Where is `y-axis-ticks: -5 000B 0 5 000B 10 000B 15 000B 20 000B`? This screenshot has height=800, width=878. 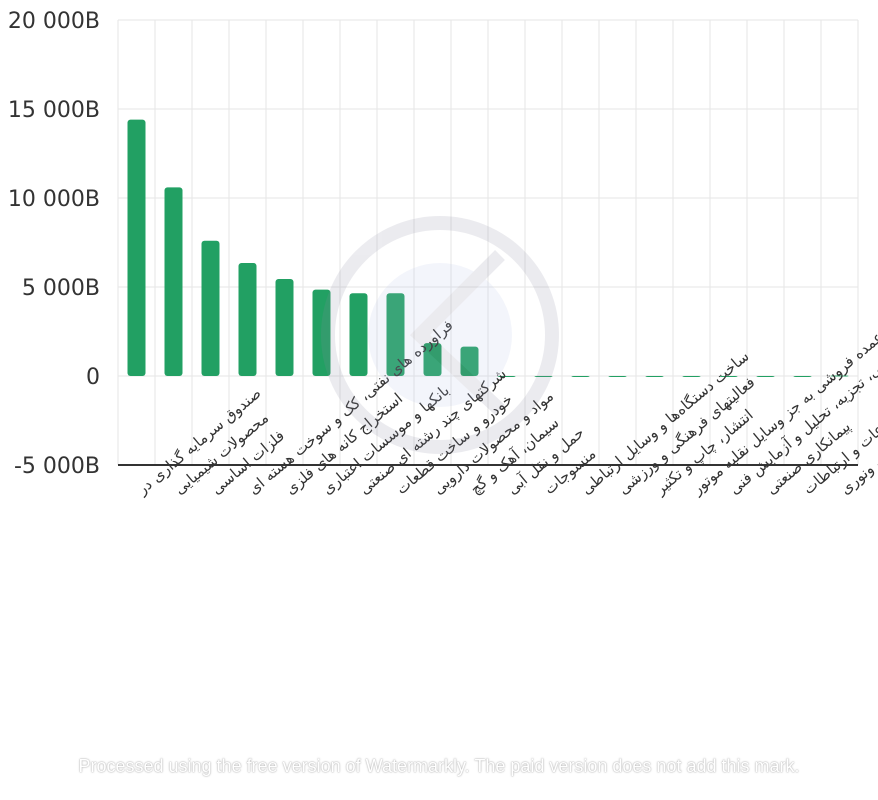 y-axis-ticks: -5 000B 0 5 000B 10 000B 15 000B 20 000B is located at coordinates (54, 244).